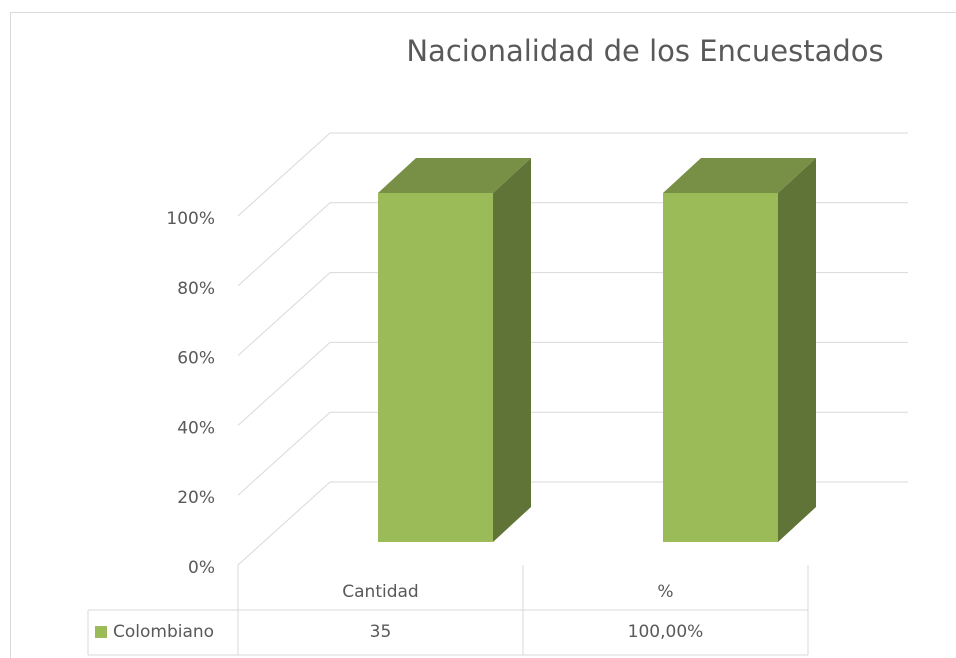 The image size is (956, 658). Describe the element at coordinates (380, 592) in the screenshot. I see `x-tick-label: Cantidad` at that location.